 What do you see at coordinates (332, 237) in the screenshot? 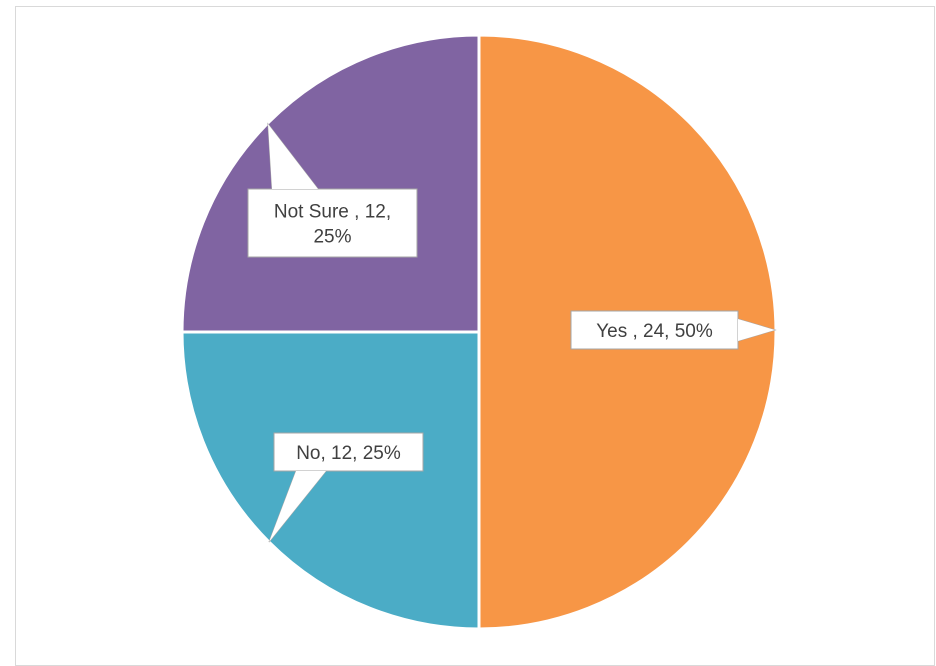
I see `data-label-text: 25%` at bounding box center [332, 237].